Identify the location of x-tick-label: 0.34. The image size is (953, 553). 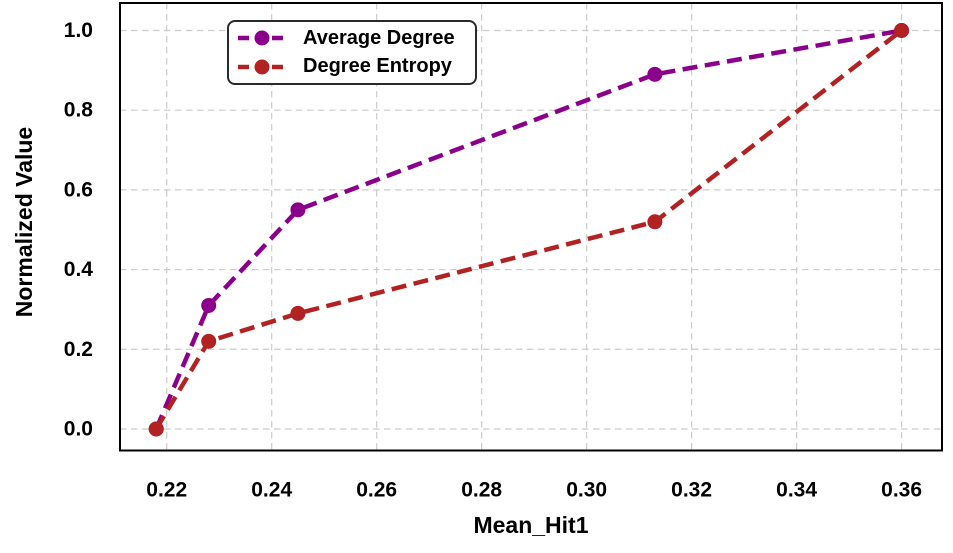
(796, 490).